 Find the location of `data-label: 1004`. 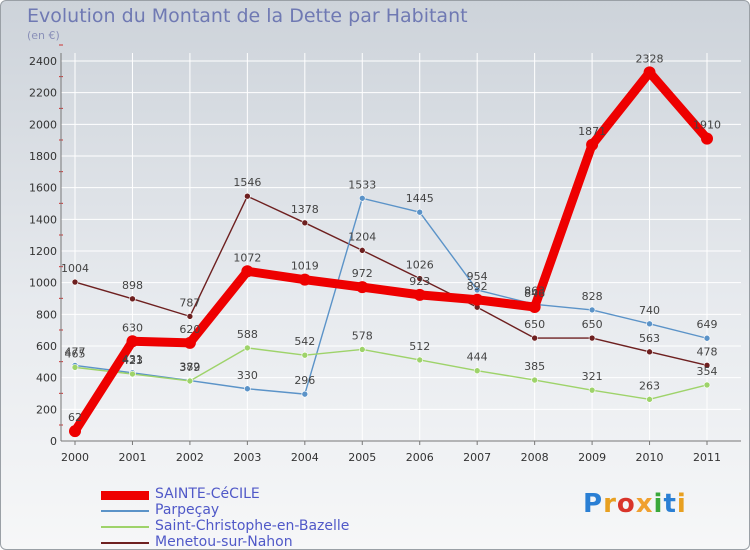

data-label: 1004 is located at coordinates (75, 268).